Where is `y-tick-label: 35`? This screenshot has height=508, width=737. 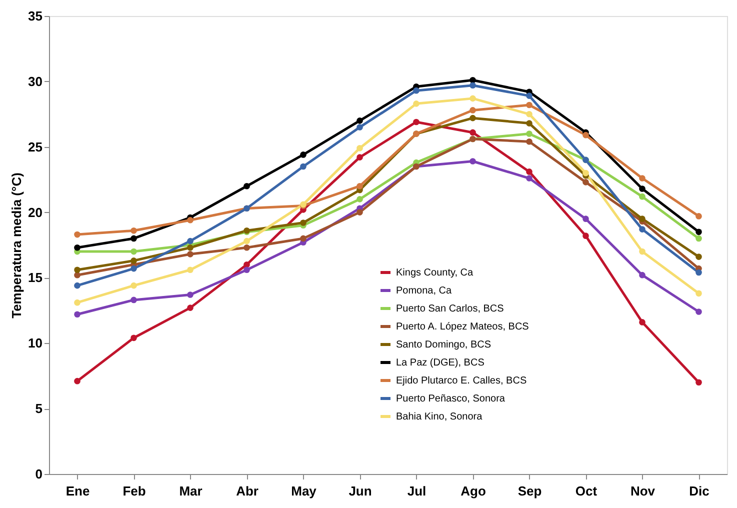
y-tick-label: 35 is located at coordinates (35, 16).